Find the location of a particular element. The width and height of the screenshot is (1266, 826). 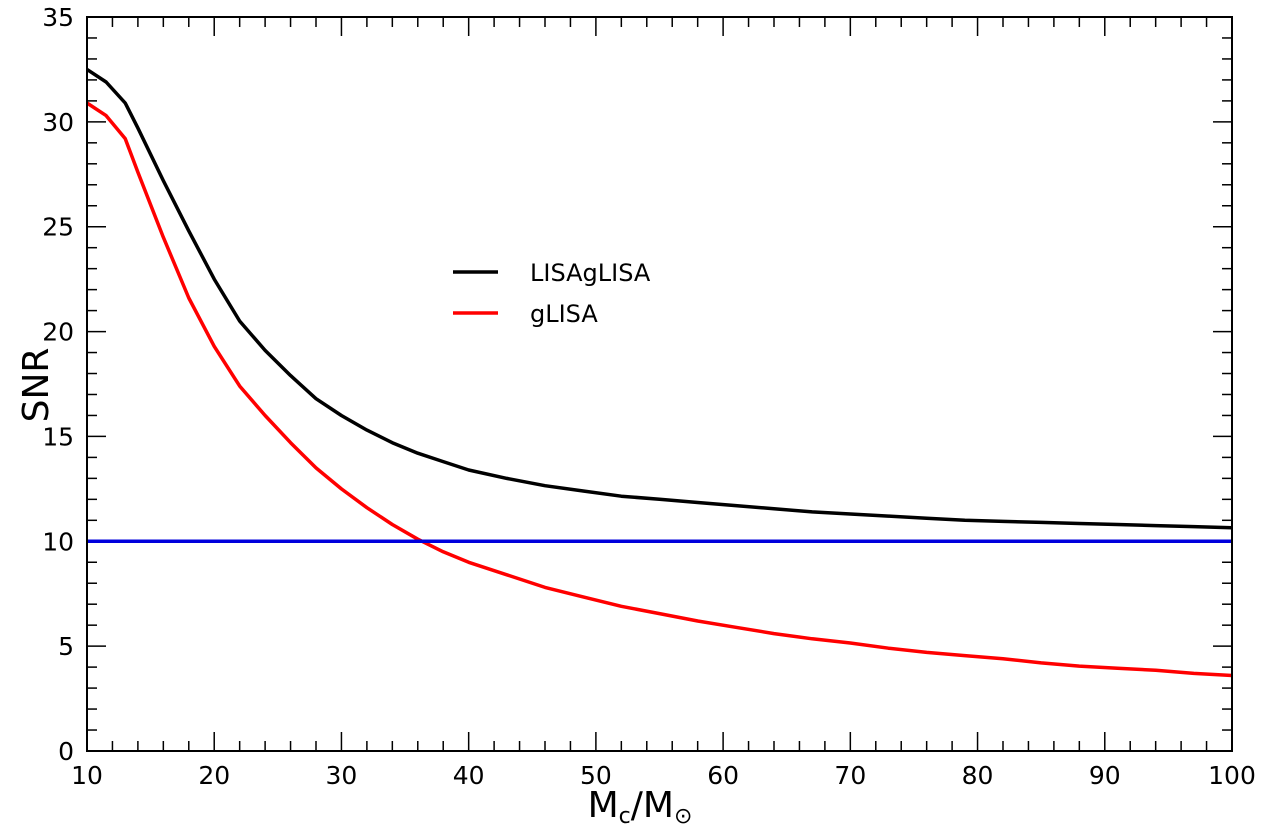

x-tick-label: 90 is located at coordinates (1105, 775).